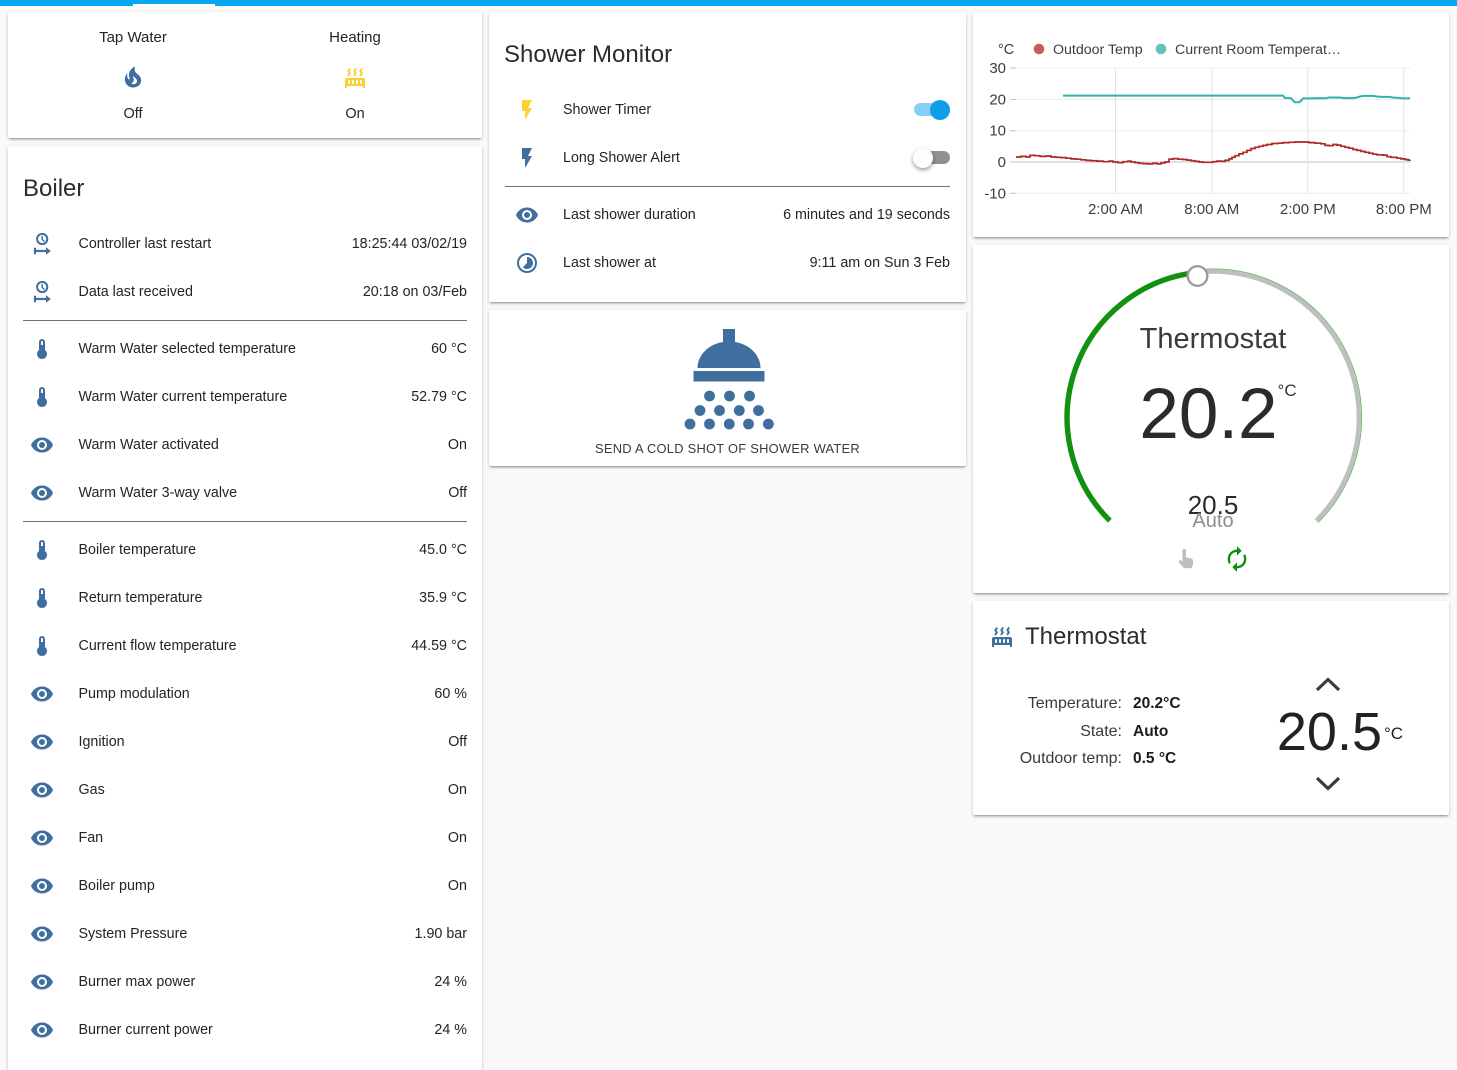  Describe the element at coordinates (1098, 50) in the screenshot. I see `svg-text: Outdoor Temp` at that location.